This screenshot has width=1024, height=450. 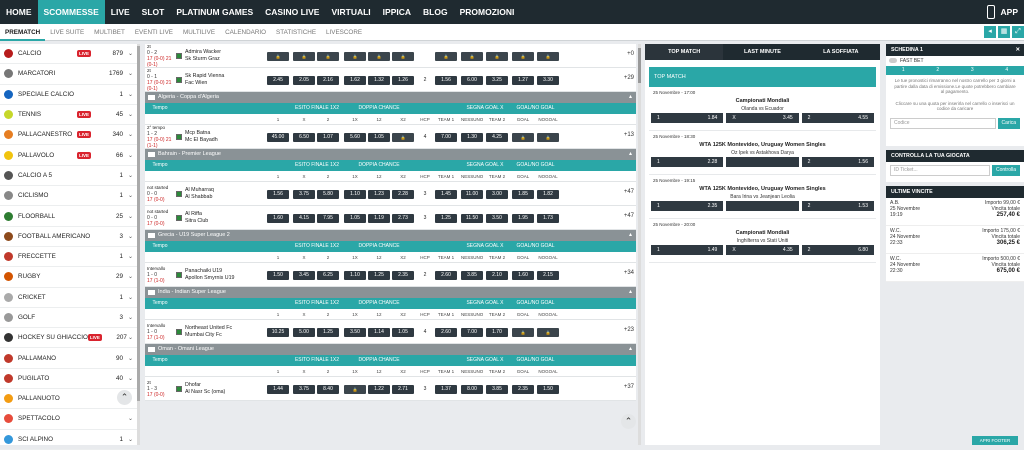 What do you see at coordinates (154, 32) in the screenshot?
I see `subnav-eventi-live: EVENTI LIVE` at bounding box center [154, 32].